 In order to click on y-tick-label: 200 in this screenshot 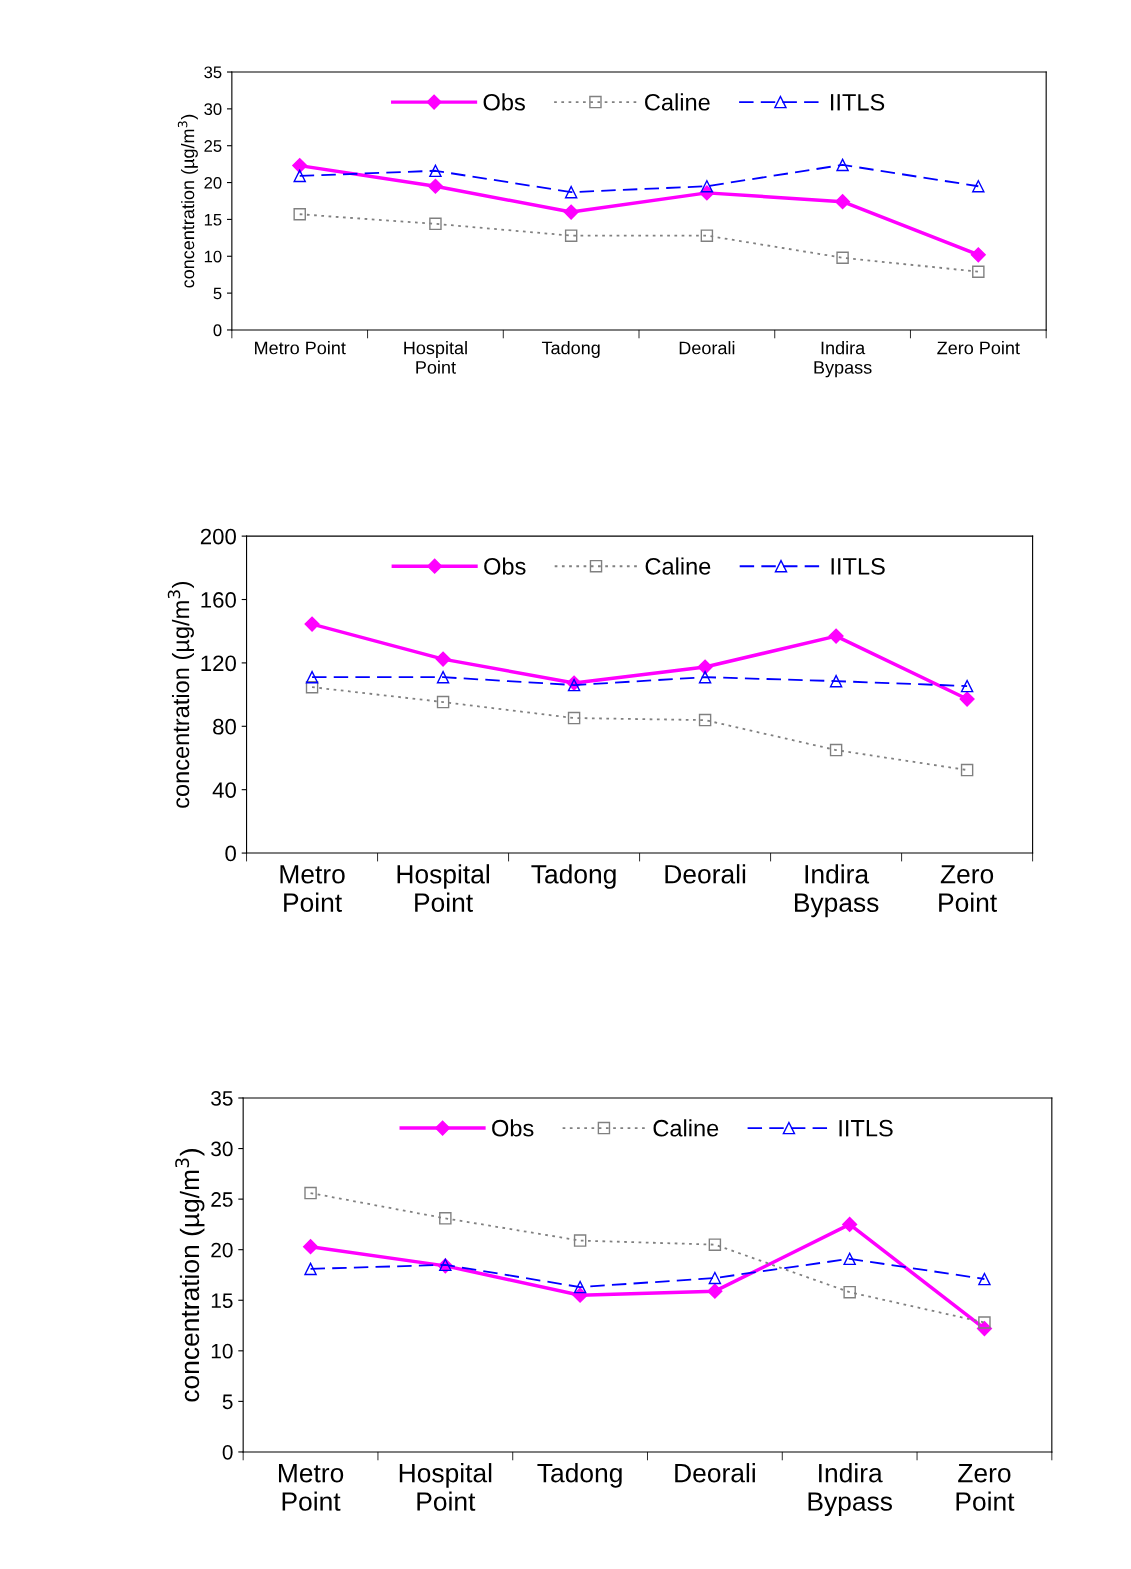, I will do `click(218, 536)`.